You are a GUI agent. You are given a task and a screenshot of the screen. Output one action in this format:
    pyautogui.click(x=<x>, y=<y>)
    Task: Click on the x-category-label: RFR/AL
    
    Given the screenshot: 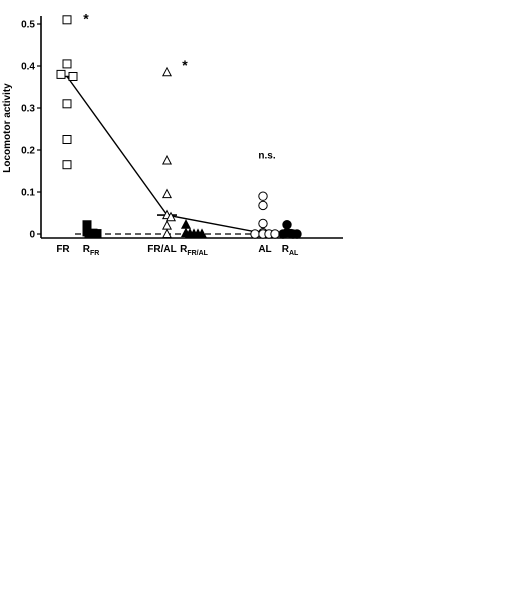 What is the action you would take?
    pyautogui.click(x=194, y=250)
    